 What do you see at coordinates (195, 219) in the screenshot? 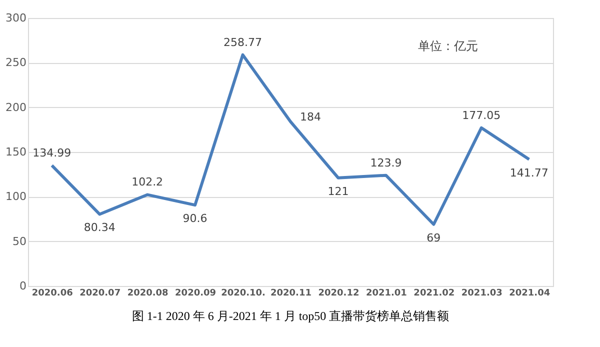
I see `data-label: 90.6` at bounding box center [195, 219].